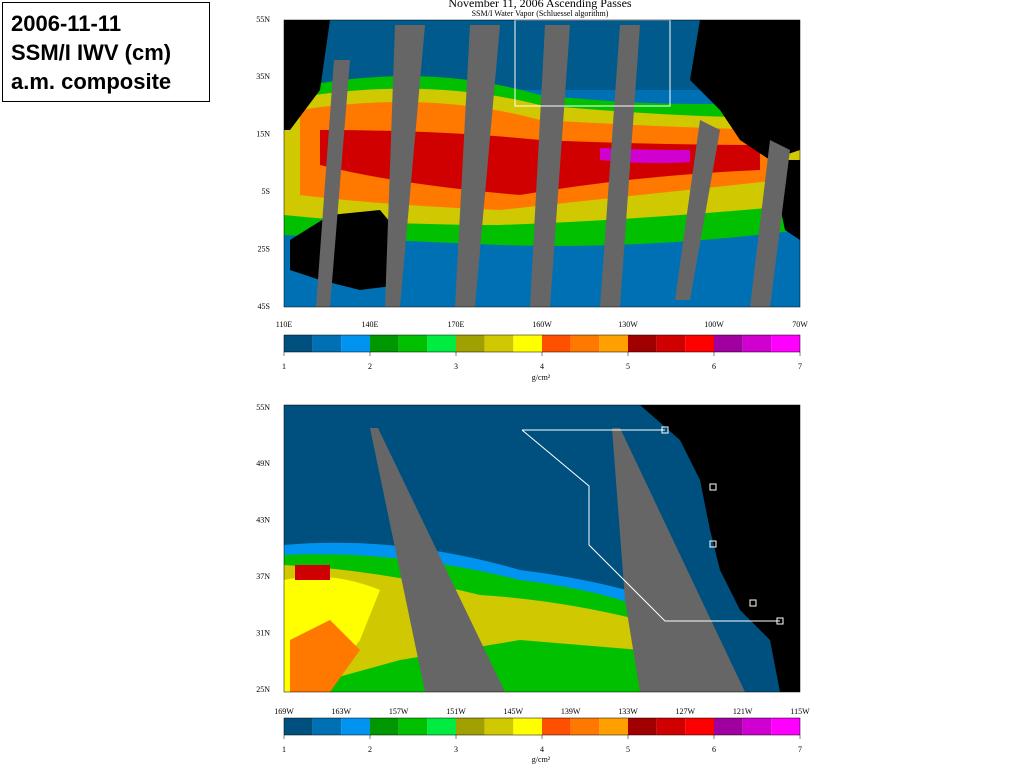 Image resolution: width=1024 pixels, height=768 pixels. Describe the element at coordinates (263, 520) in the screenshot. I see `lat-label: 43N` at that location.